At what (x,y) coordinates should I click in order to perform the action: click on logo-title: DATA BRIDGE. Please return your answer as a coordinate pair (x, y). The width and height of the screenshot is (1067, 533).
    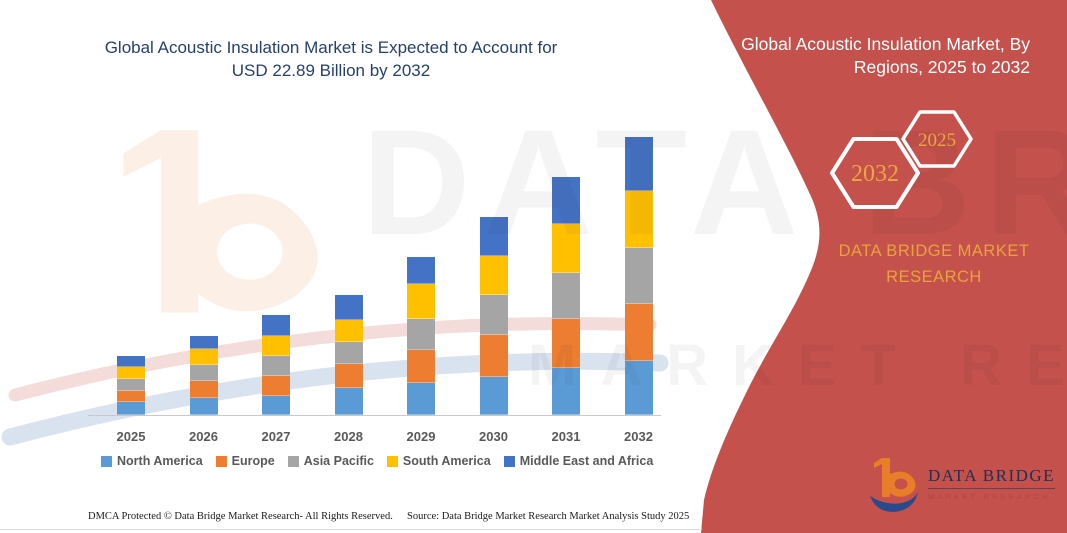
    Looking at the image, I should click on (992, 477).